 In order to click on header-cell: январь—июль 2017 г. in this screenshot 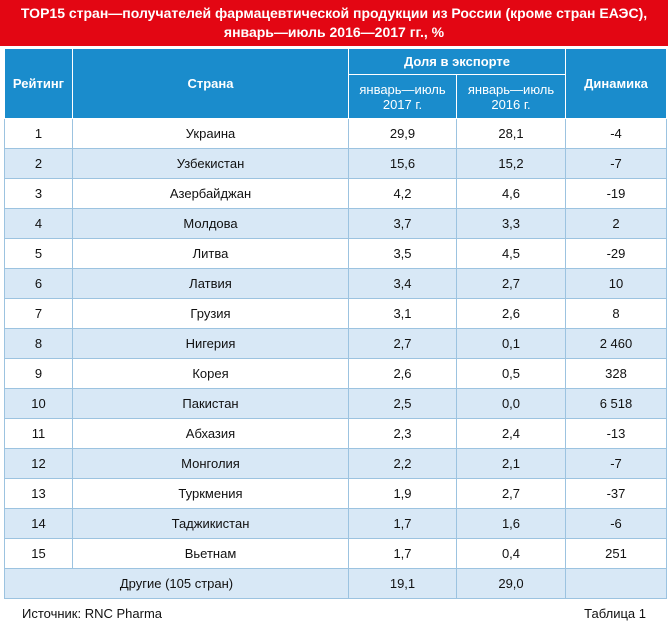, I will do `click(402, 96)`.